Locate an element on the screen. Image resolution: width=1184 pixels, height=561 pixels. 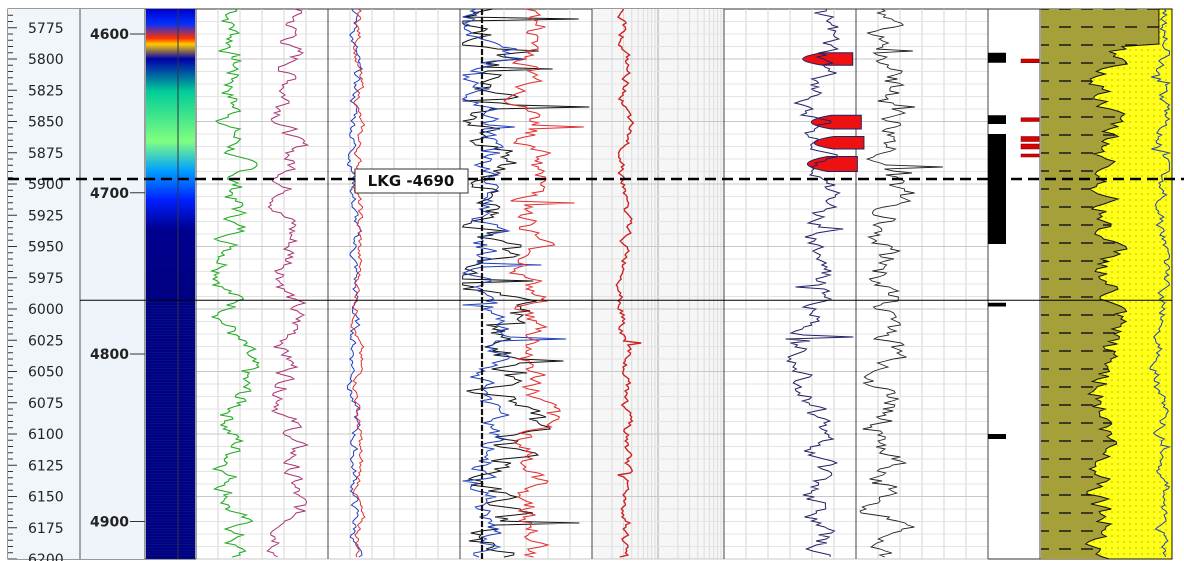
md-tick-label: 6000 is located at coordinates (46, 310).